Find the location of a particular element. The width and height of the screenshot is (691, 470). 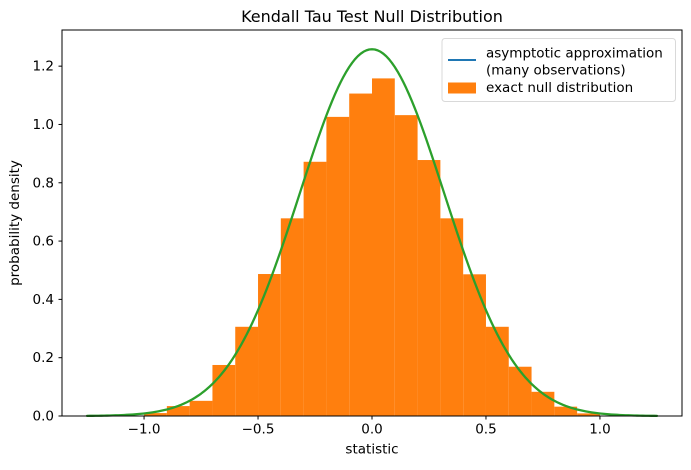

y-tick-label: 0.4 is located at coordinates (43, 300).